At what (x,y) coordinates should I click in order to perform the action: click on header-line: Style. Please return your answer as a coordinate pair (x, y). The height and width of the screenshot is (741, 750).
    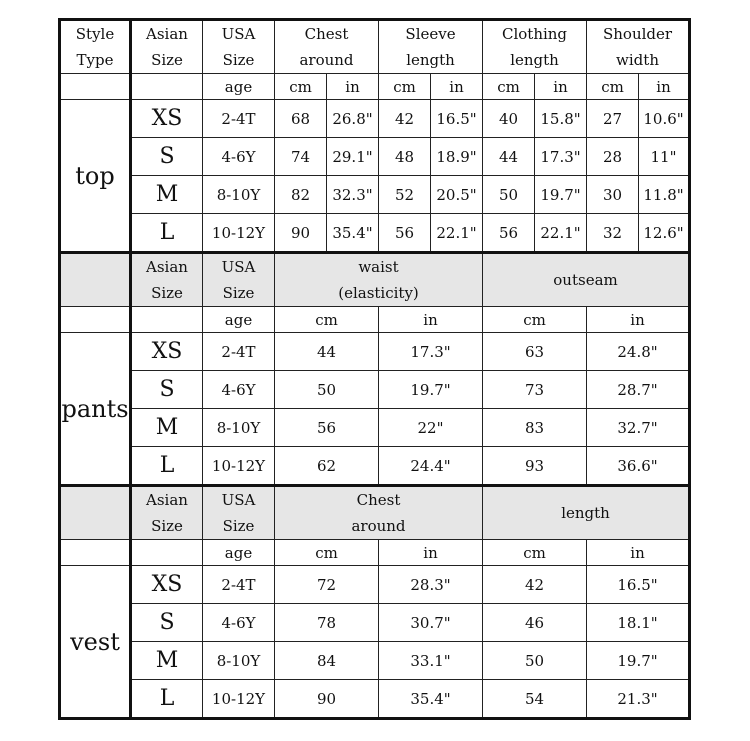
    Looking at the image, I should click on (95, 34).